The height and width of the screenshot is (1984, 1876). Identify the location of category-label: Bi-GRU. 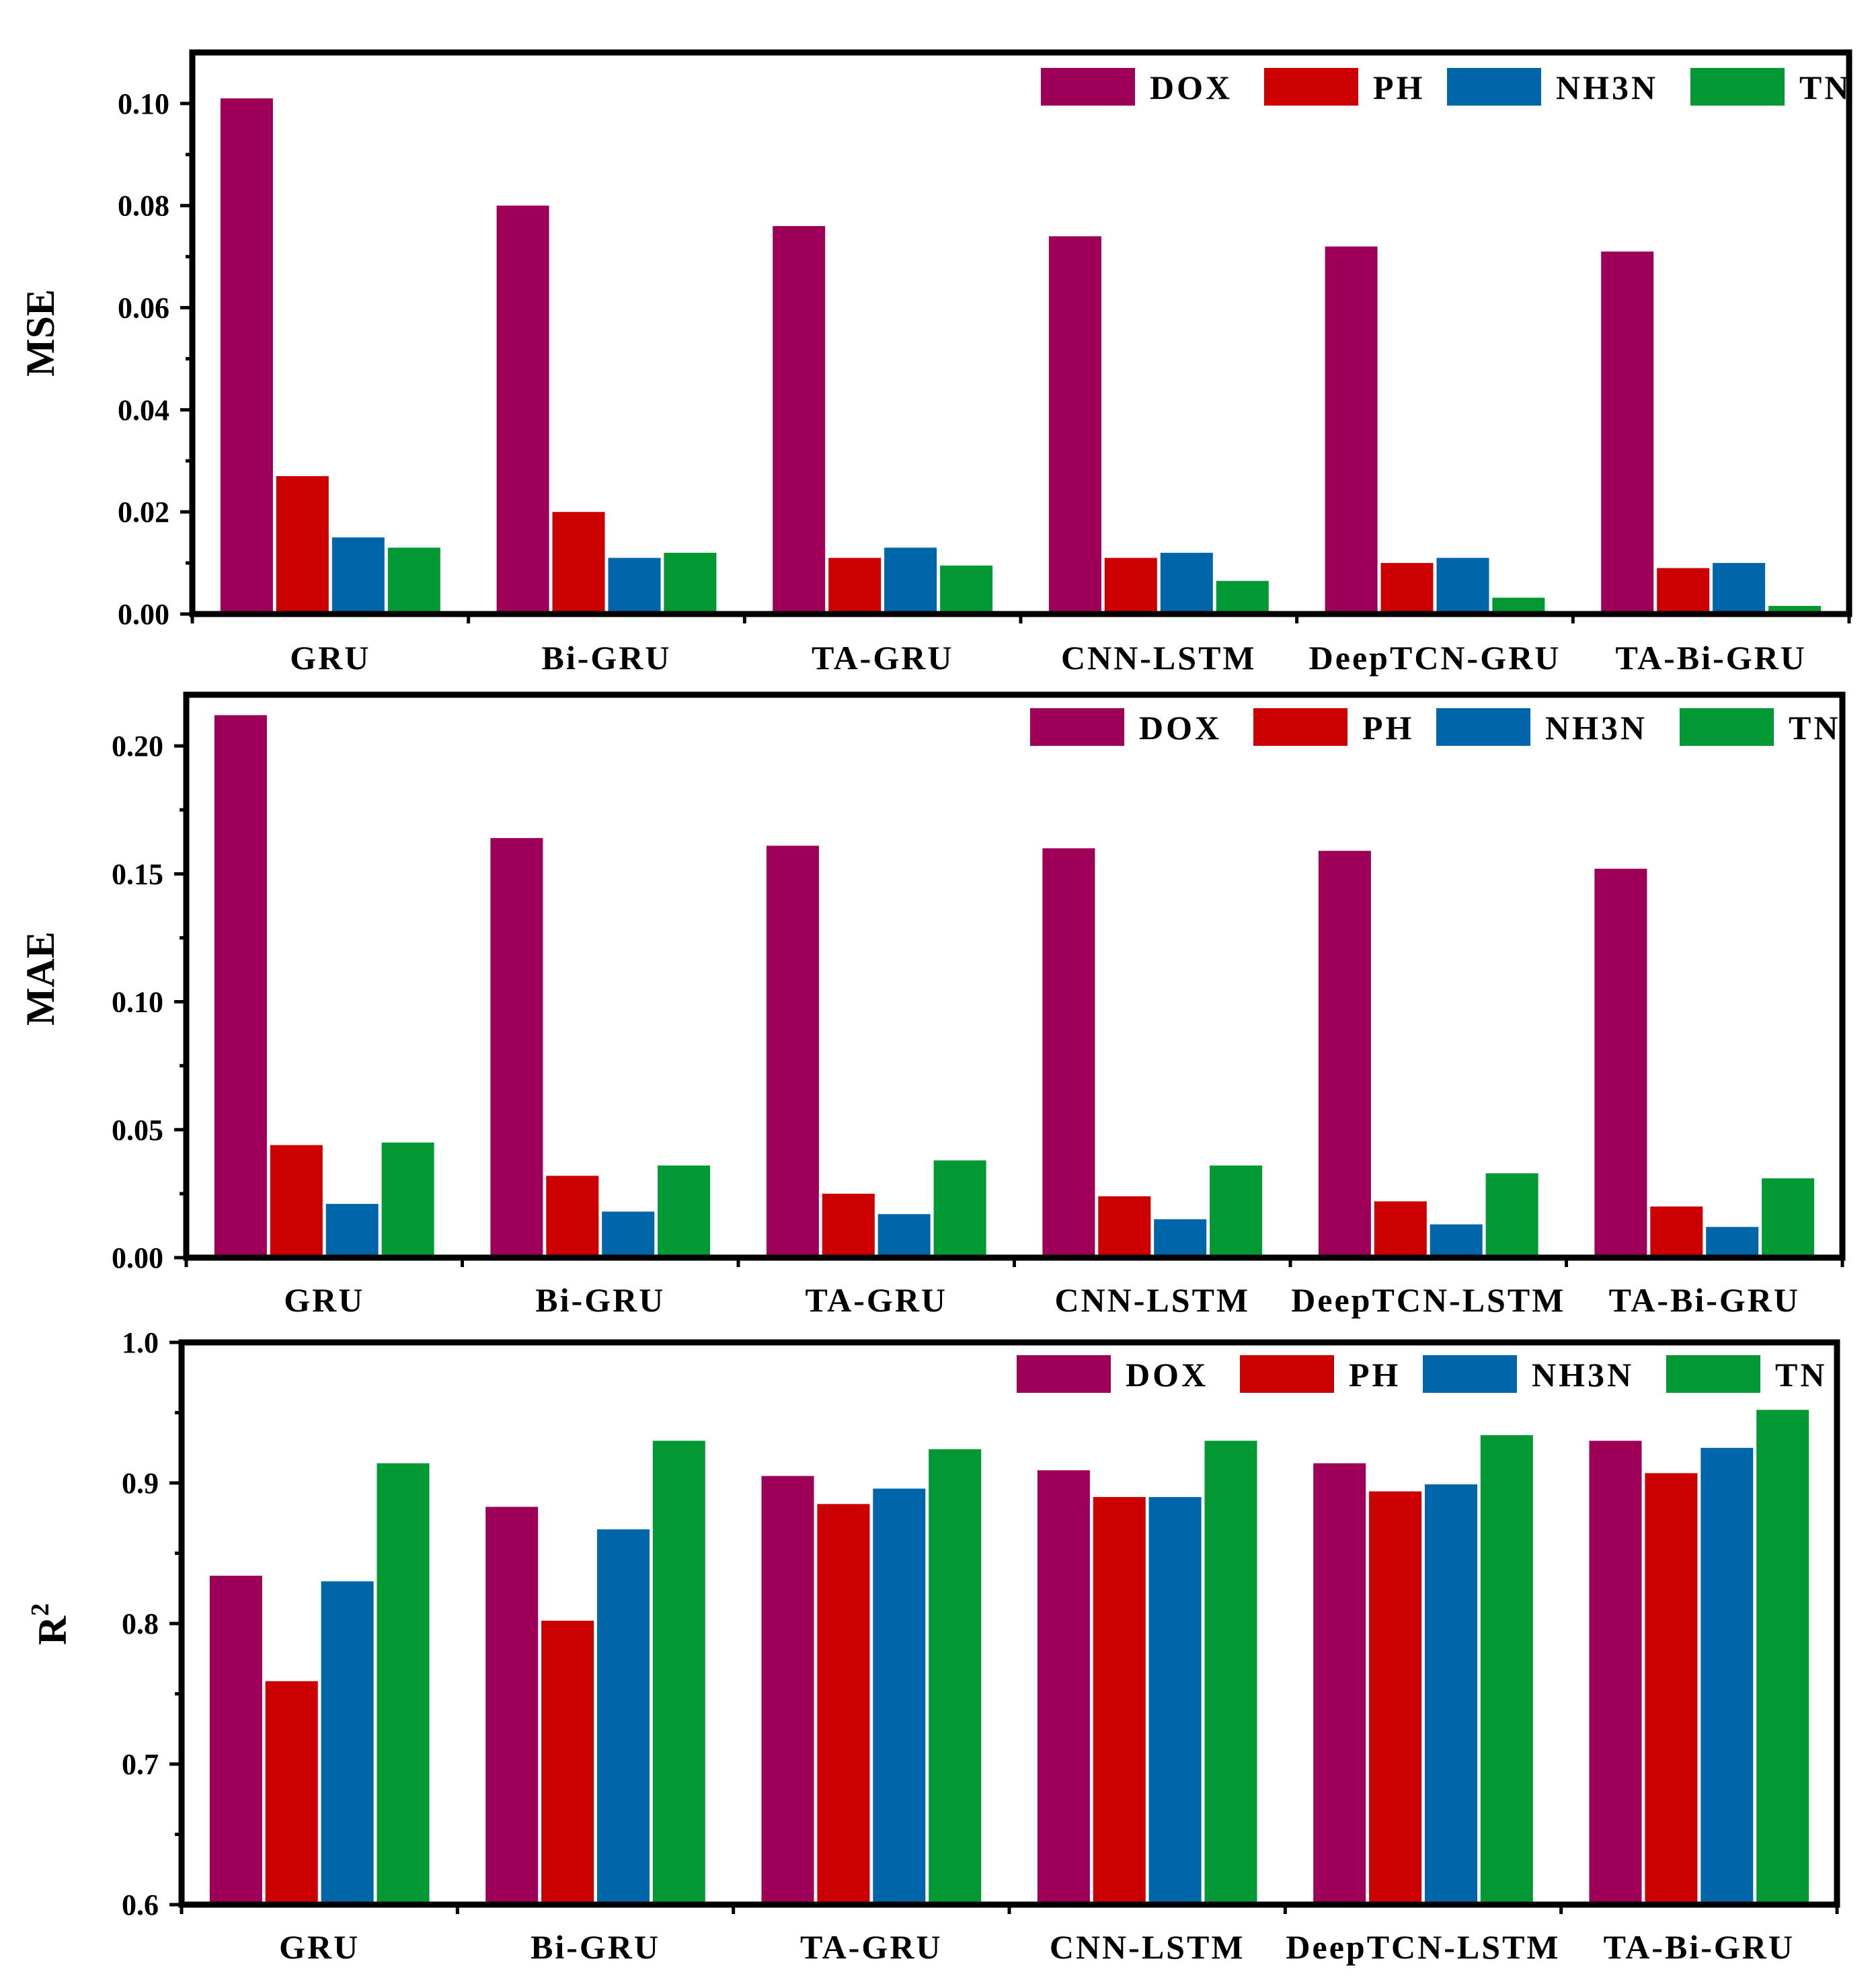
(607, 658).